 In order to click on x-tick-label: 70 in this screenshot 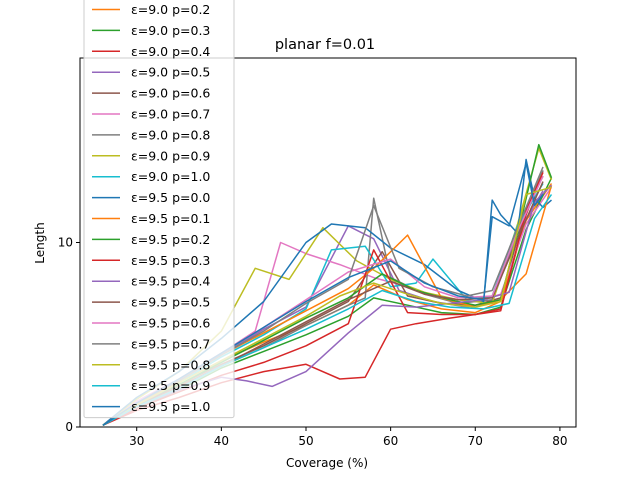, I will do `click(475, 441)`.